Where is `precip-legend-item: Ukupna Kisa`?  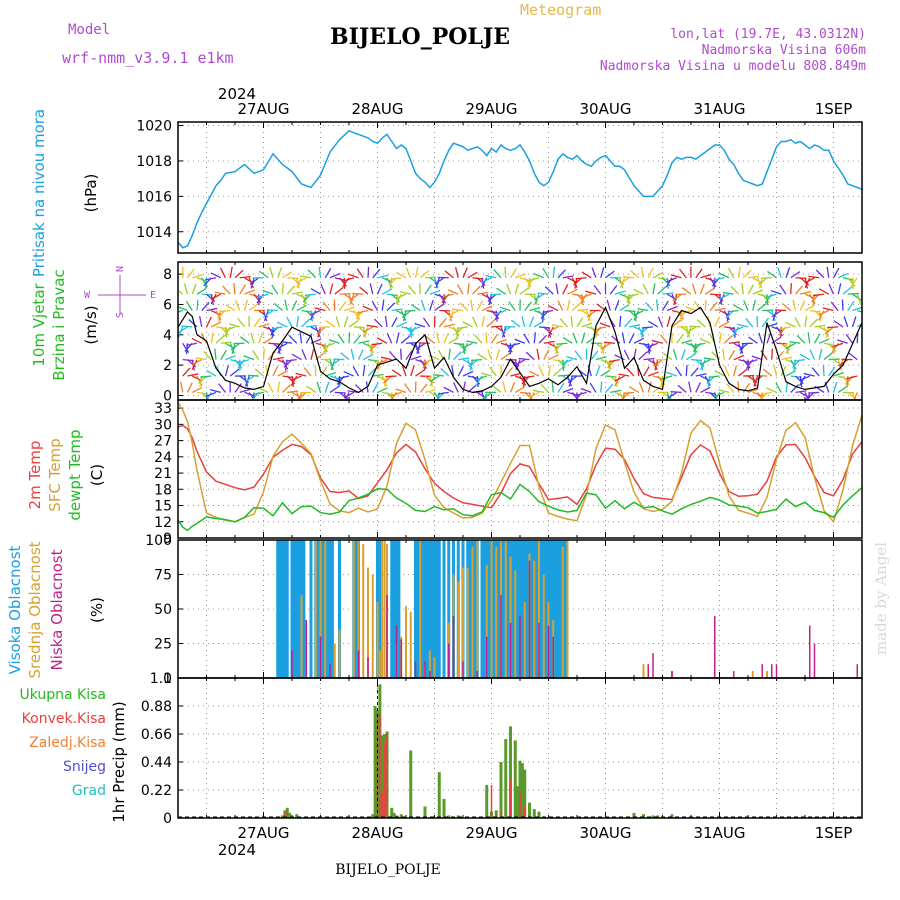 precip-legend-item: Ukupna Kisa is located at coordinates (62, 695).